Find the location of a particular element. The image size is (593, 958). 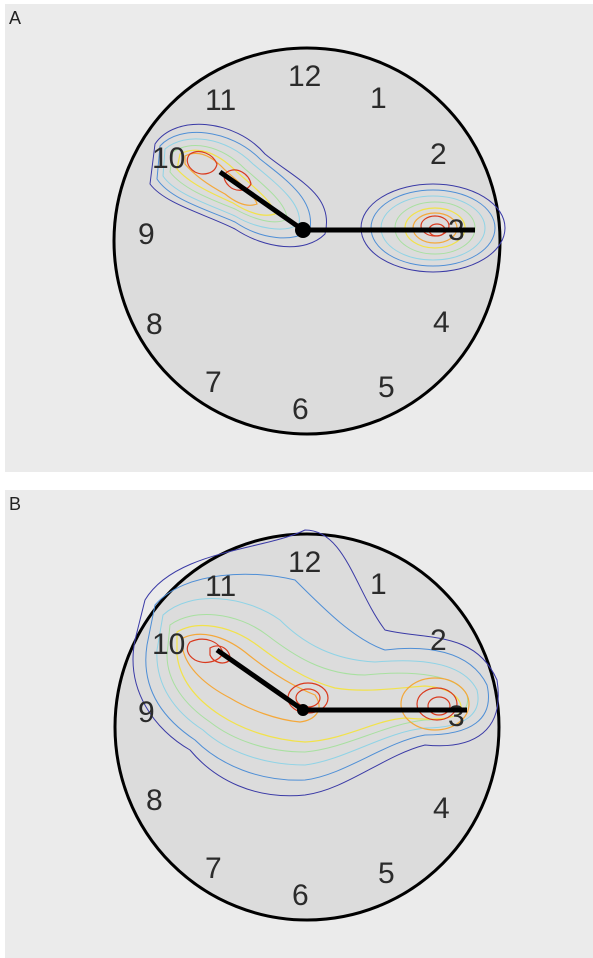

panel-label-a: A is located at coordinates (15, 18).